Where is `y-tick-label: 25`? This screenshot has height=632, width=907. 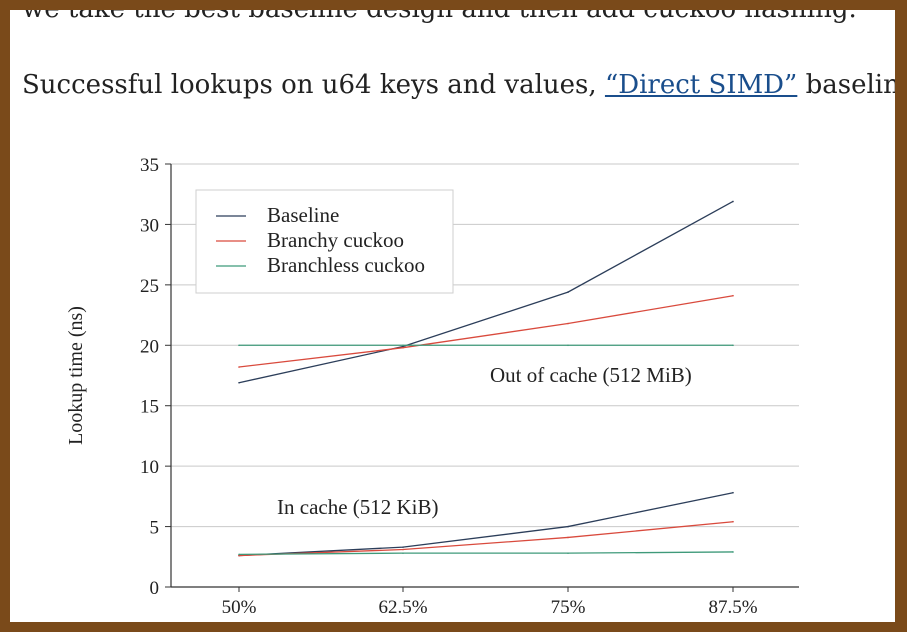 y-tick-label: 25 is located at coordinates (149, 286).